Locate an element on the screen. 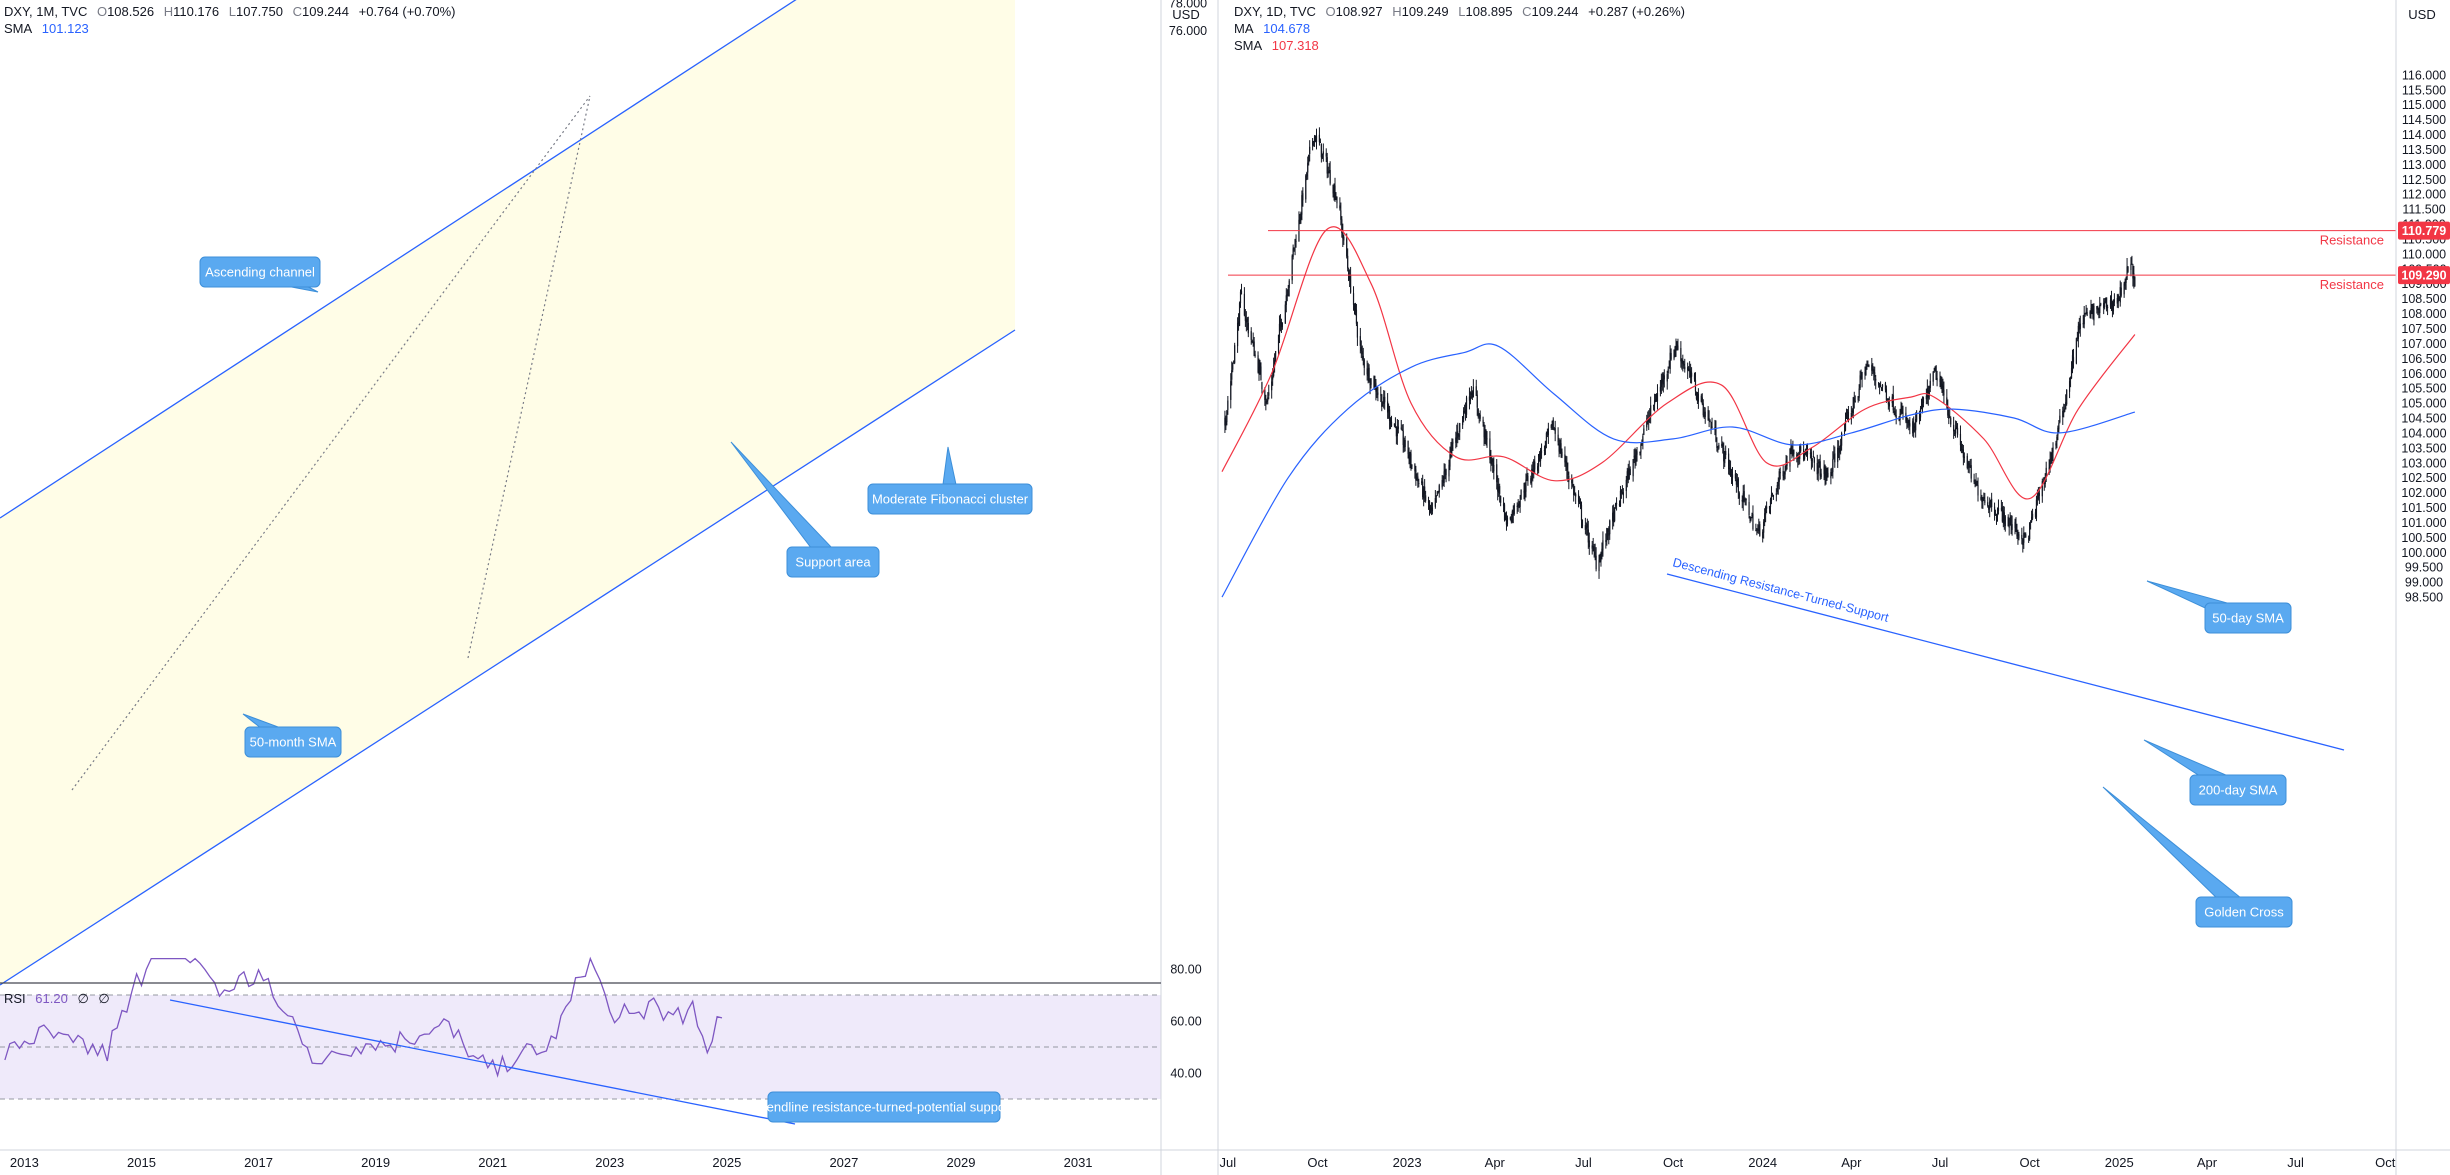  callout-50-month-sma-text: 50-month SMA is located at coordinates (293, 742).